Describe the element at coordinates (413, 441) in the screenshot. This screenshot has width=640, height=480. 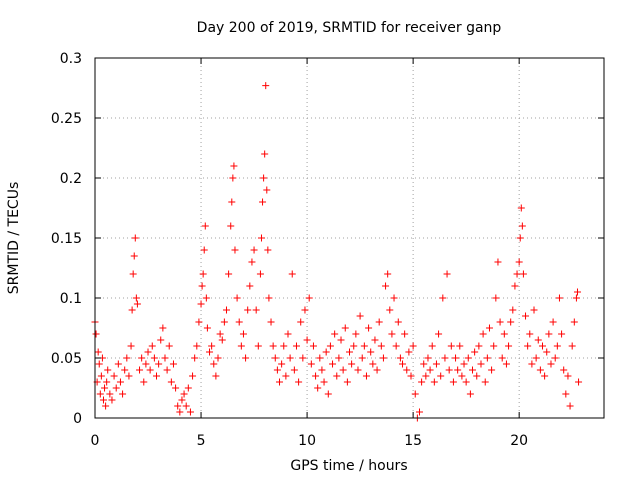
I see `x-tick-label: 15` at that location.